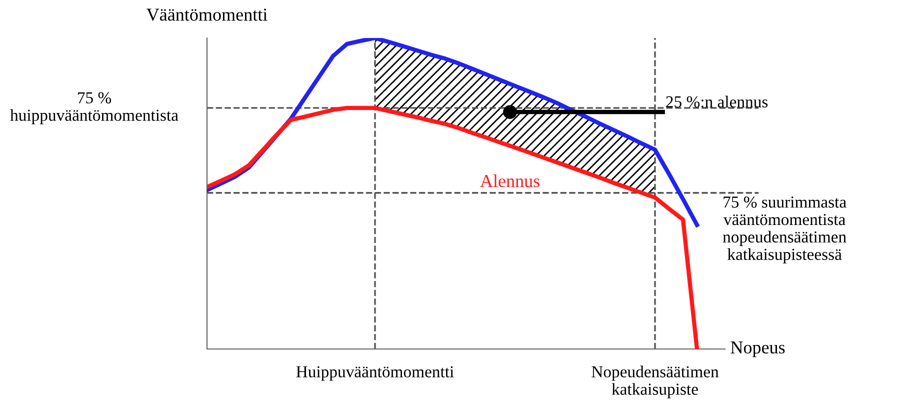 Image resolution: width=915 pixels, height=407 pixels. Describe the element at coordinates (375, 373) in the screenshot. I see `x-tick-label: Huippuvääntömomentti` at that location.